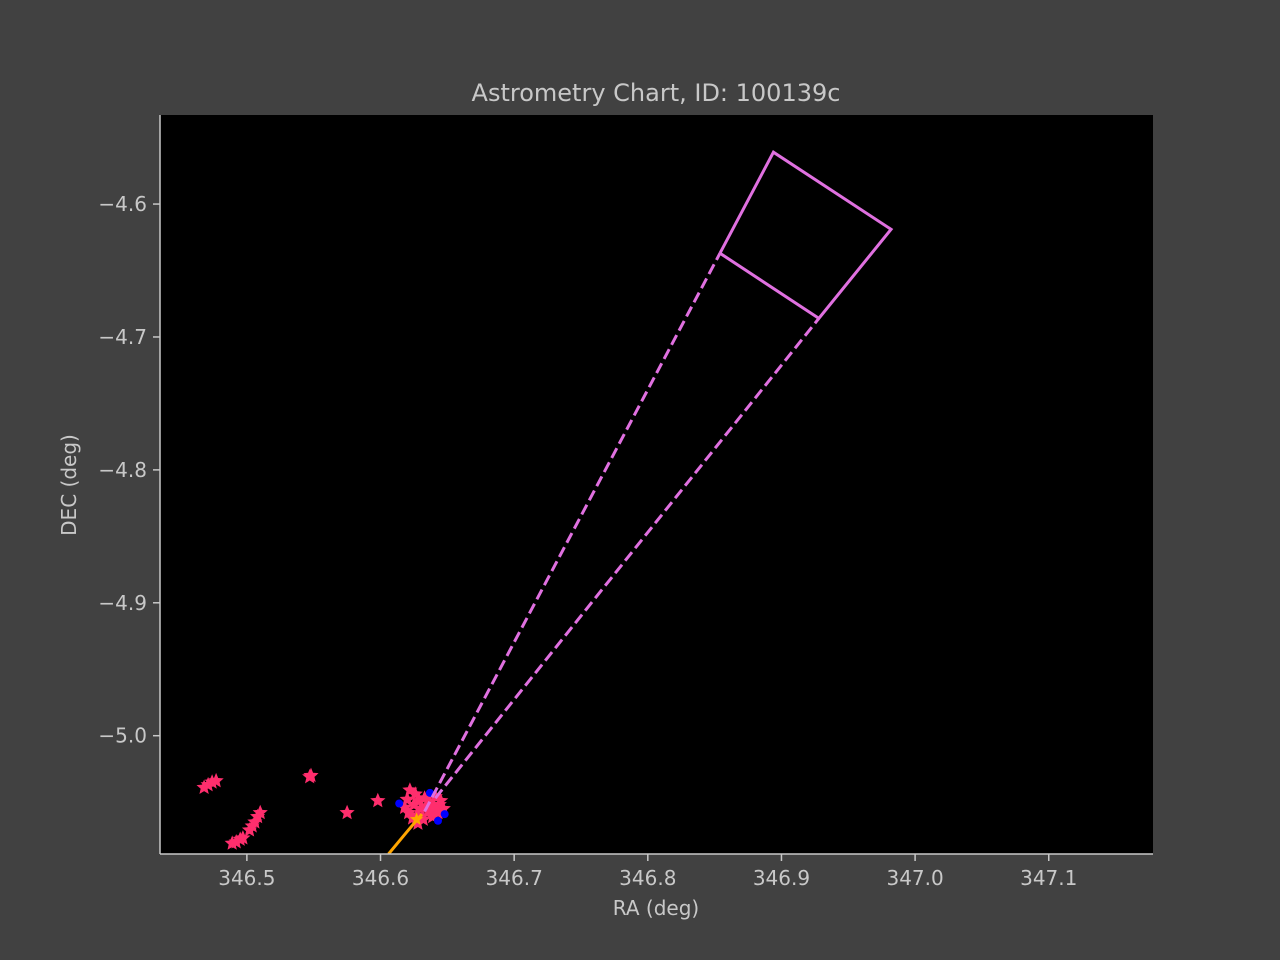 This screenshot has width=1280, height=960. Describe the element at coordinates (647, 878) in the screenshot. I see `x-tick-label-3: 346.8` at that location.